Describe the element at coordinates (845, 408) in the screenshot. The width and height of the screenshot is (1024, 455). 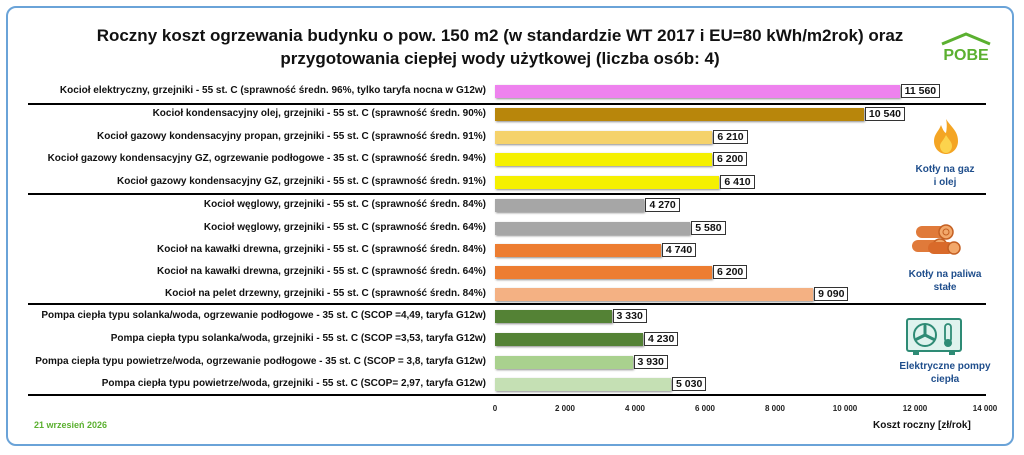
I see `x-tick-label: 10 000` at that location.